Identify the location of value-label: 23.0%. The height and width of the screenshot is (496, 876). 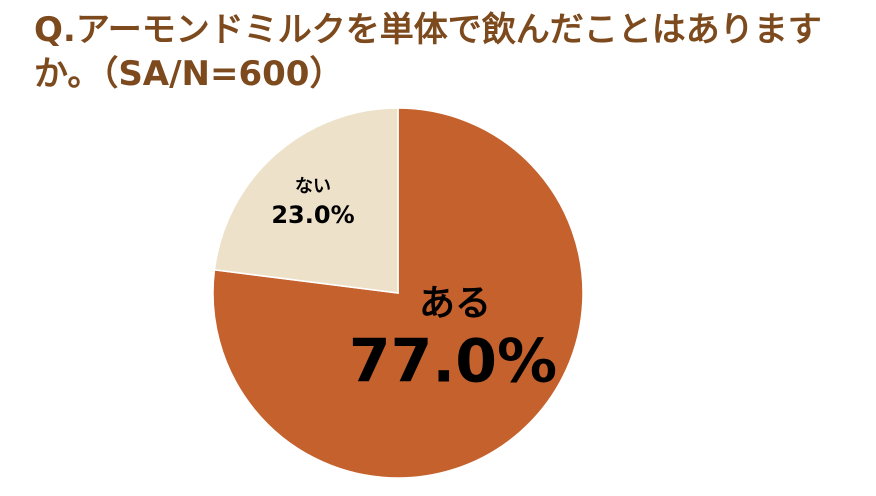
(312, 215).